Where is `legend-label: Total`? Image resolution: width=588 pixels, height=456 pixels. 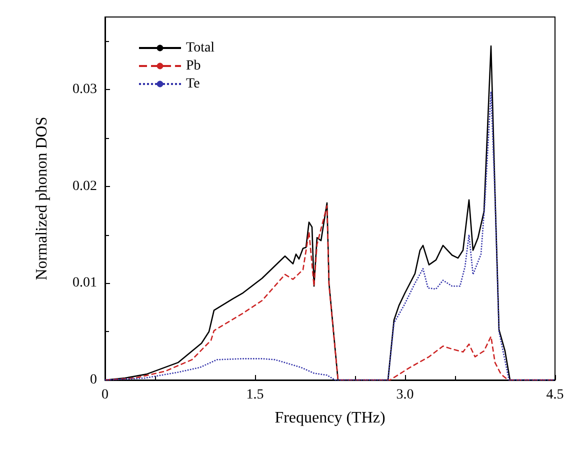
legend-label: Total is located at coordinates (200, 48).